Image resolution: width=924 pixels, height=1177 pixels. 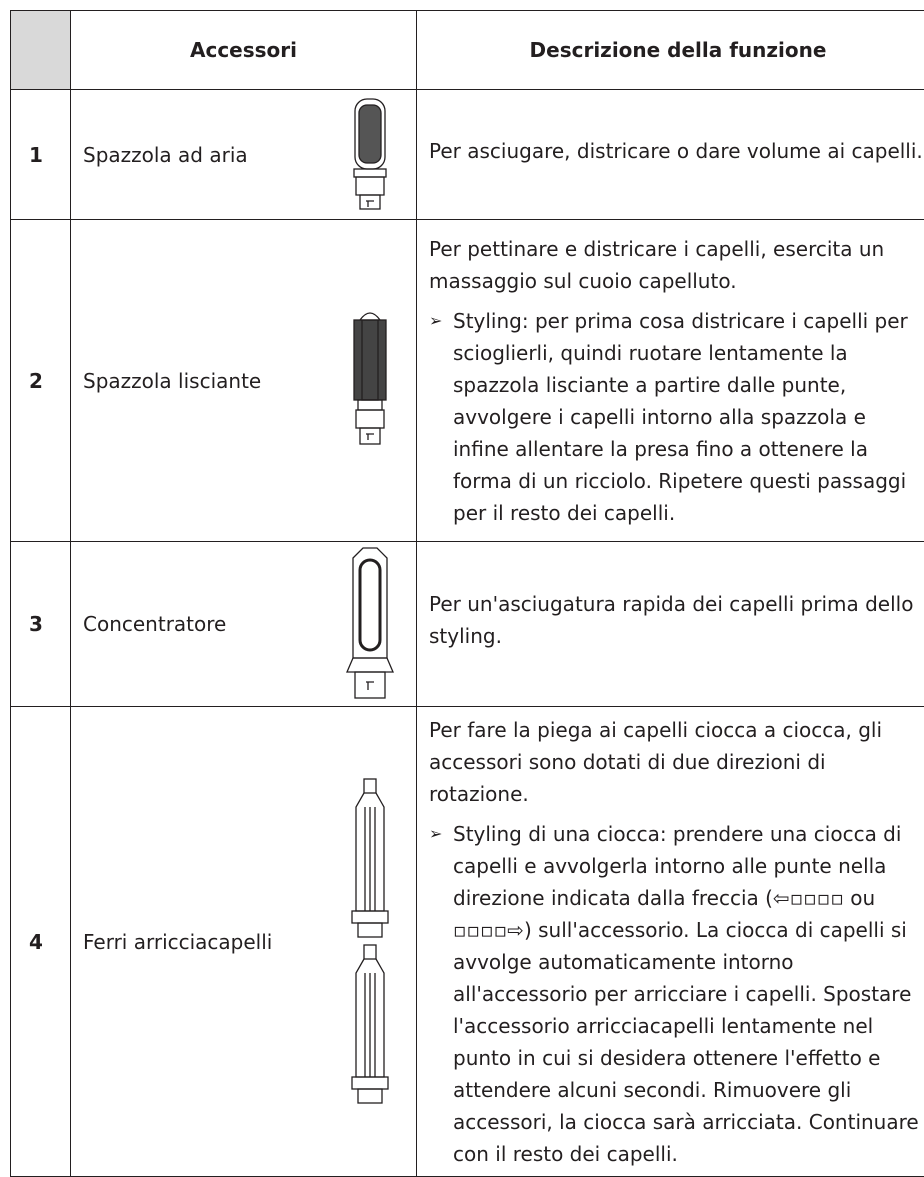 What do you see at coordinates (670, 50) in the screenshot?
I see `header-cell: Descrizione della funzione` at bounding box center [670, 50].